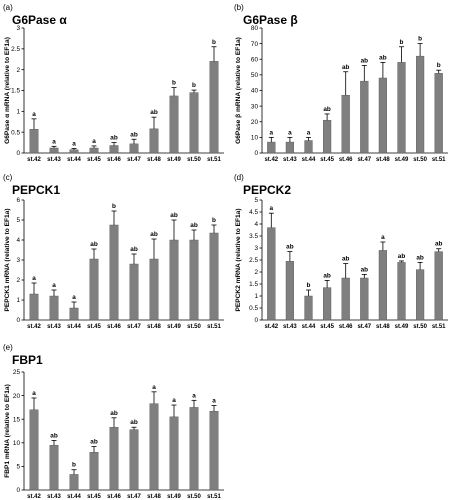 This screenshot has height=500, width=451. What do you see at coordinates (214, 160) in the screenshot?
I see `x-tick-label: st.51` at bounding box center [214, 160].